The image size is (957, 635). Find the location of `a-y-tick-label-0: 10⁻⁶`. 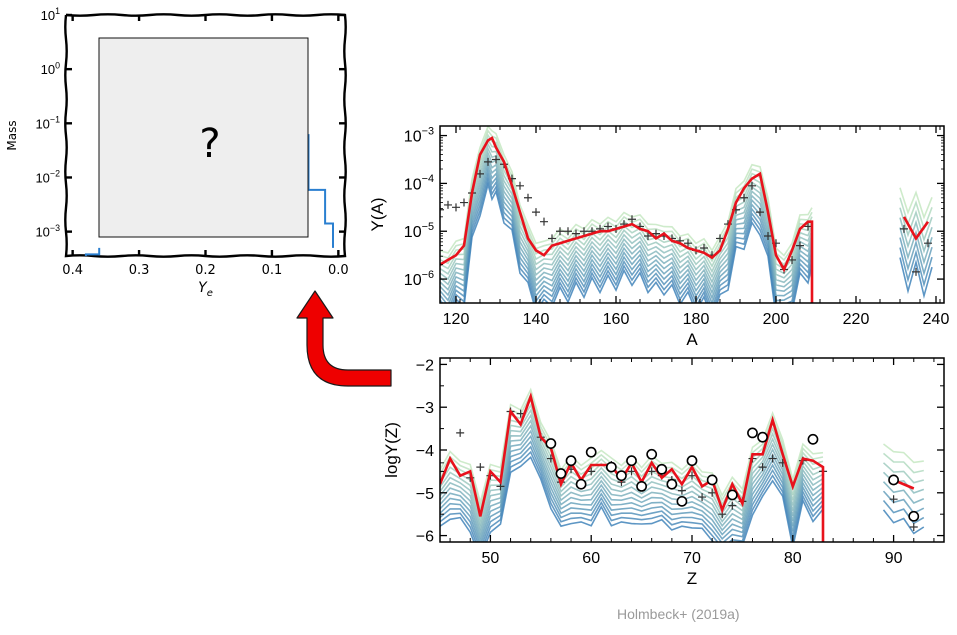

a-y-tick-label-0: 10⁻⁶ is located at coordinates (419, 279).